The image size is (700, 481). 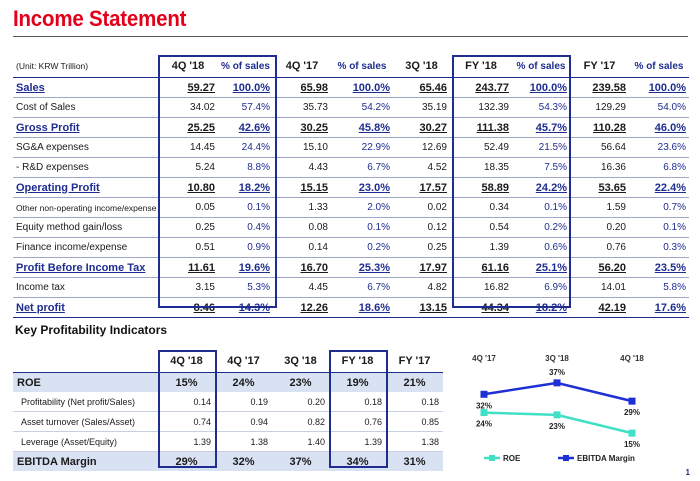 I want to click on value-cell: 132.39, so click(x=481, y=107).